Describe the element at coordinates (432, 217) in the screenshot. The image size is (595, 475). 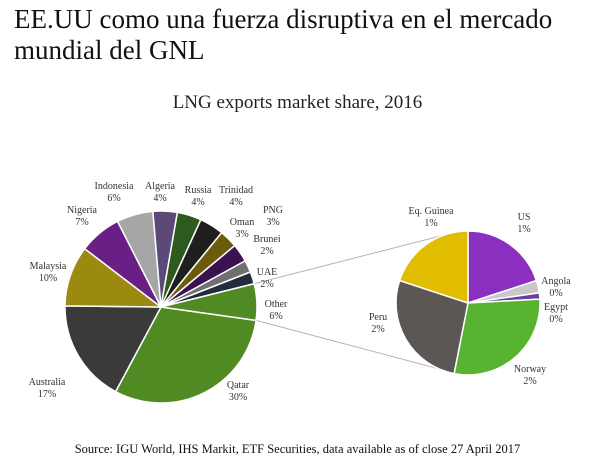
I see `breakout-label-eq-guinea: Eq. Guinea 1%` at that location.